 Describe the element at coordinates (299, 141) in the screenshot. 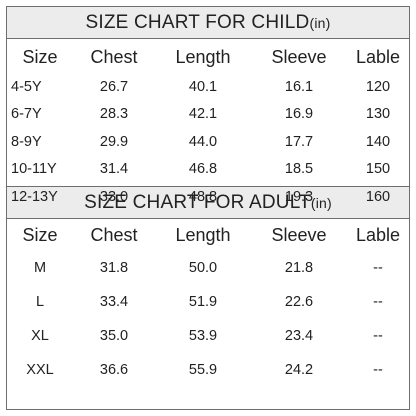

I see `child-cell-sleeve: 17.7` at that location.